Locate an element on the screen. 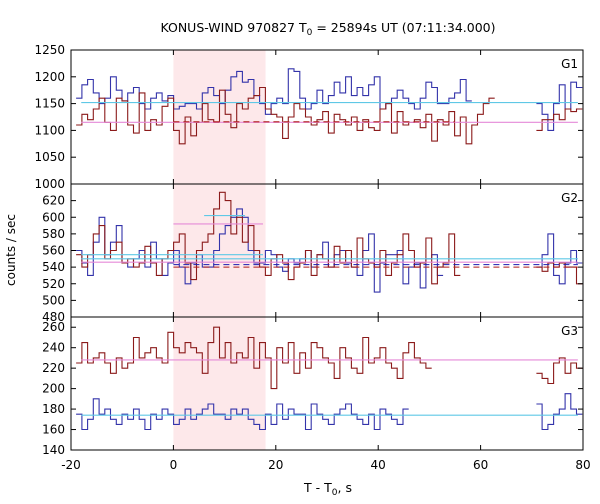 This screenshot has height=504, width=600. xlabel-prefix: T - T is located at coordinates (317, 487).